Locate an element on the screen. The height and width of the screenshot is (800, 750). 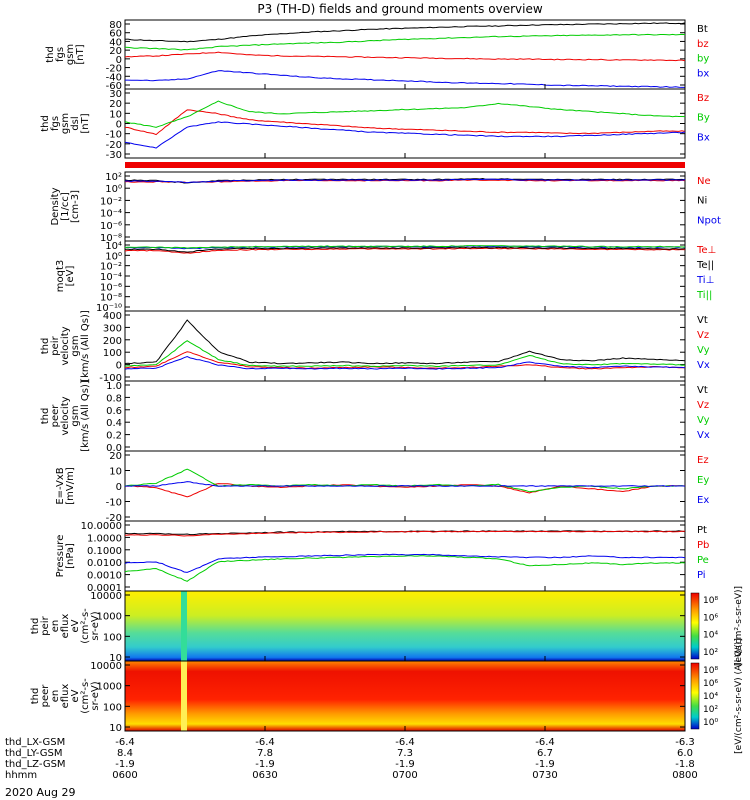
x-row-value: 8.4 is located at coordinates (125, 753).